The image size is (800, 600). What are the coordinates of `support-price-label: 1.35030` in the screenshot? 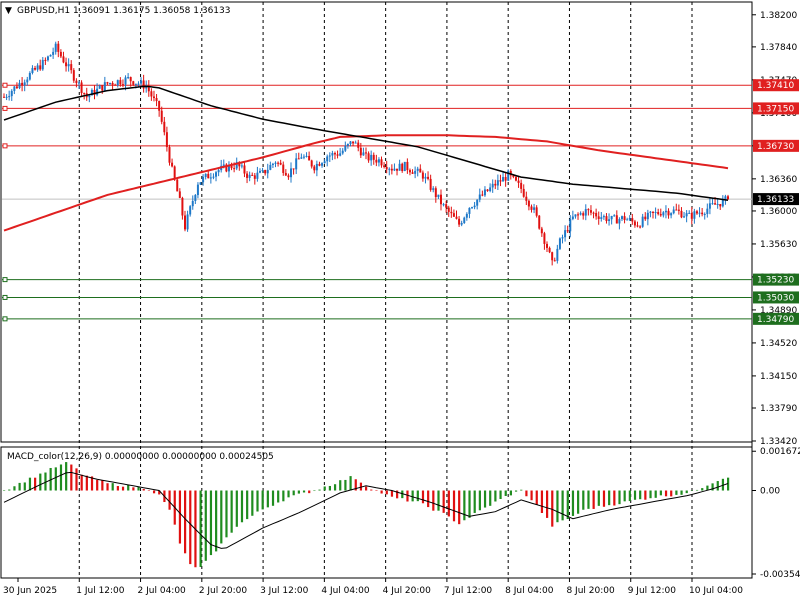 It's located at (775, 298).